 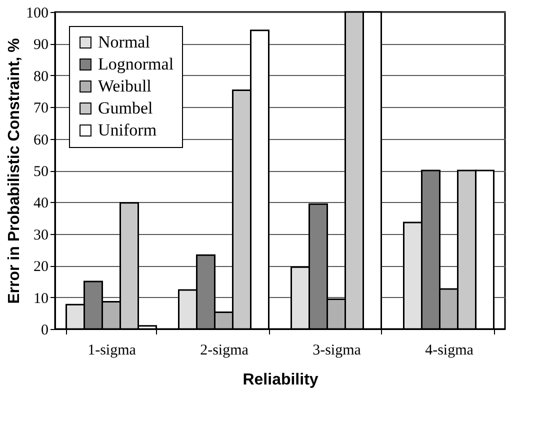 What do you see at coordinates (41, 108) in the screenshot?
I see `y-tick-label: 70` at bounding box center [41, 108].